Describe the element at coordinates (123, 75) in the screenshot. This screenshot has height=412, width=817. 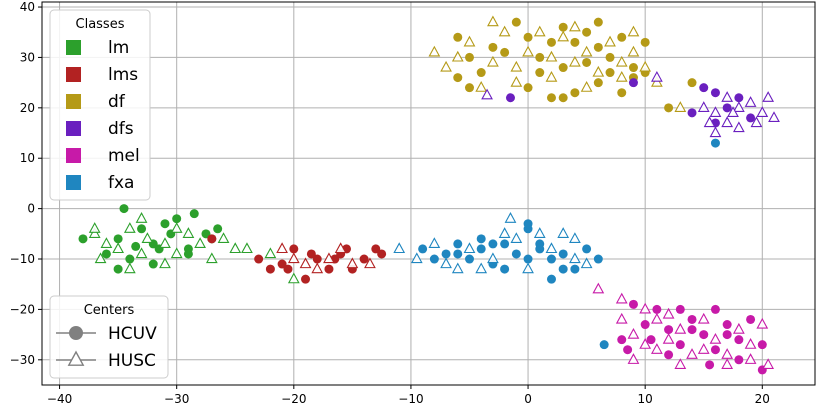
I see `legend-label-lms: lms` at that location.